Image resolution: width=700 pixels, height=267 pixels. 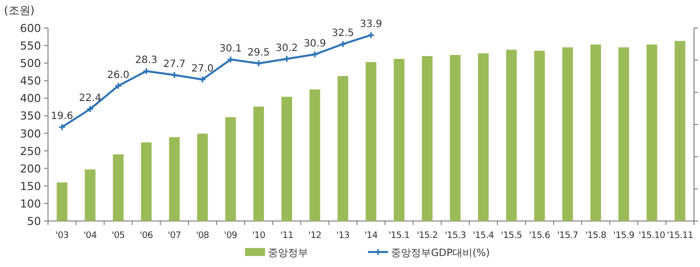 I want to click on x-tick-label: '11, so click(x=287, y=236).